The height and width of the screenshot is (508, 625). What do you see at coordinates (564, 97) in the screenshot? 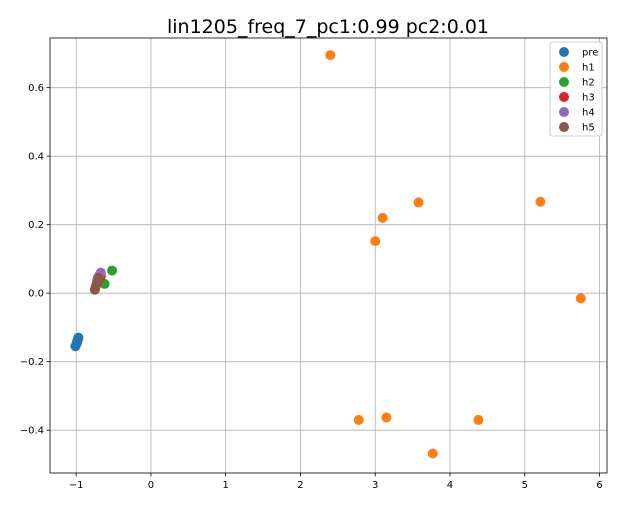
I see `legend-marker-h3` at bounding box center [564, 97].